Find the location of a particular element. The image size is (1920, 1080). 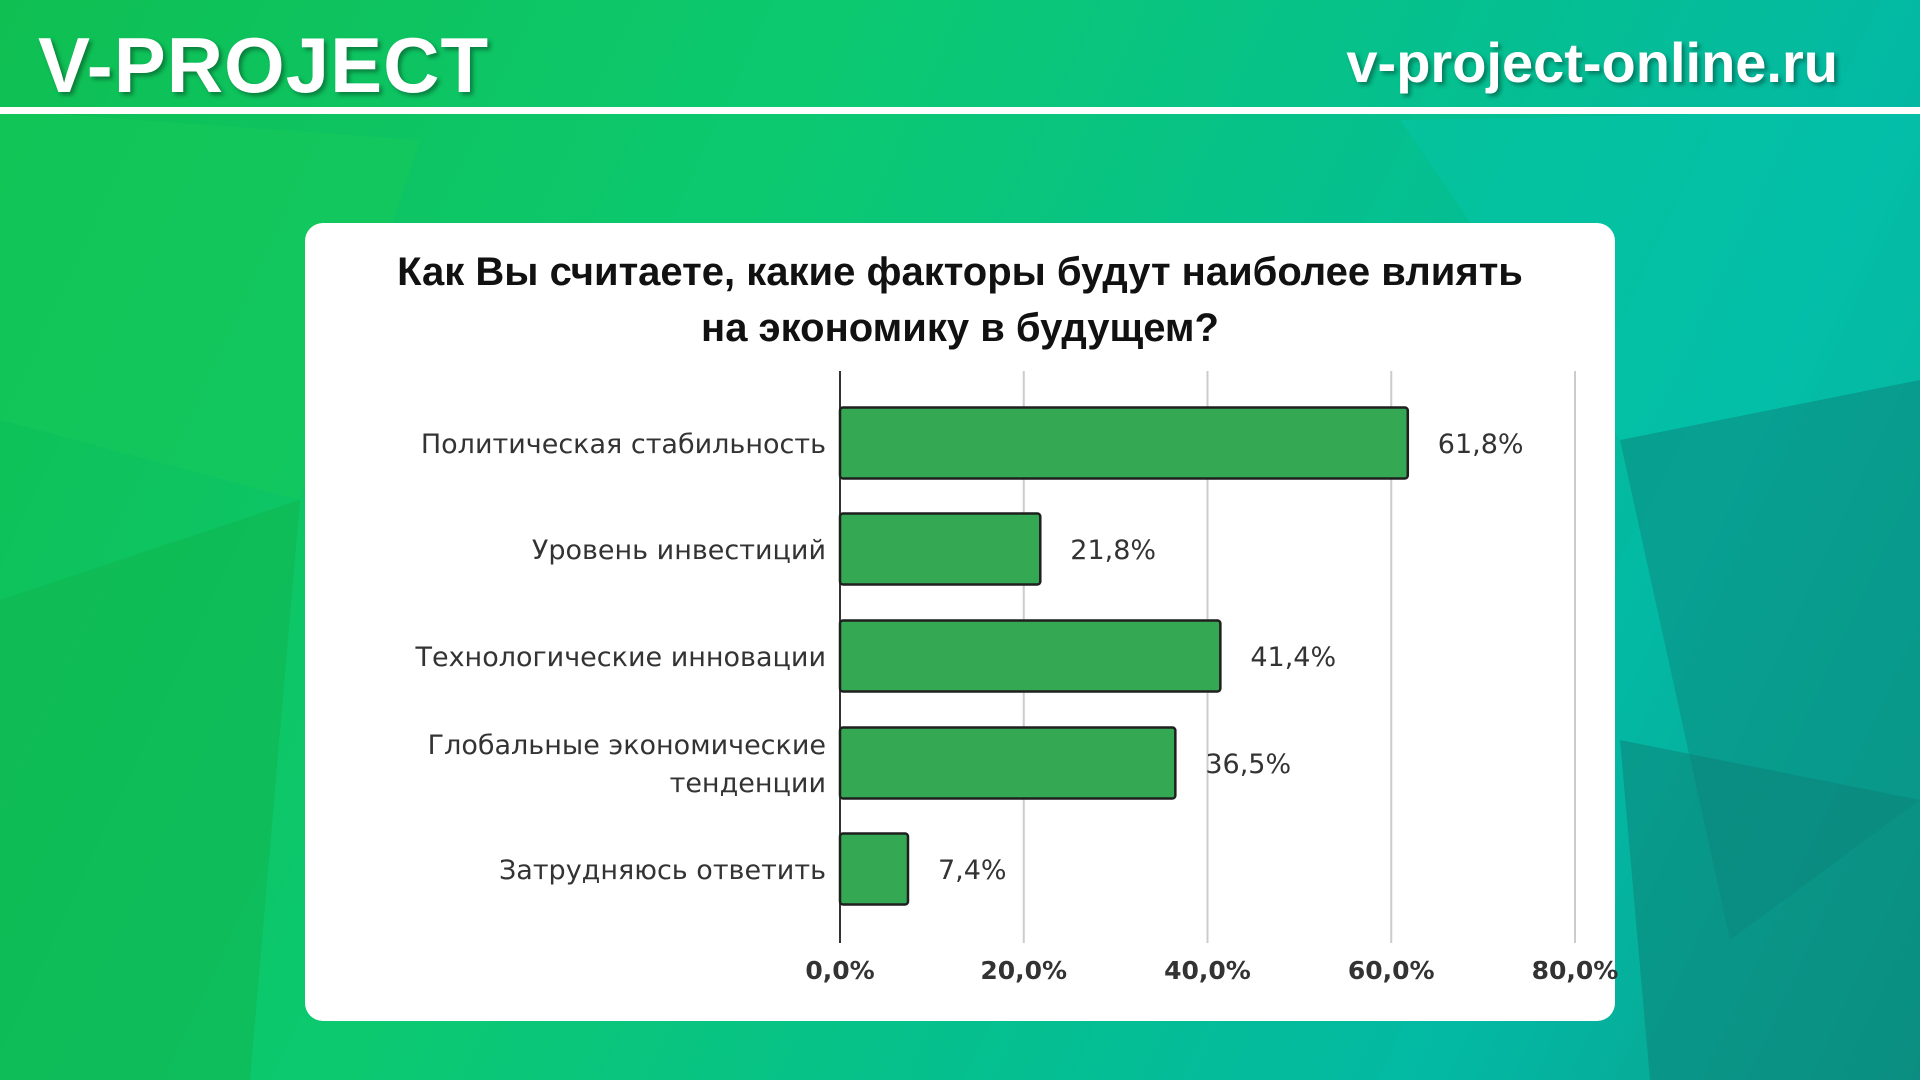

category-label: тенденции is located at coordinates (748, 783).